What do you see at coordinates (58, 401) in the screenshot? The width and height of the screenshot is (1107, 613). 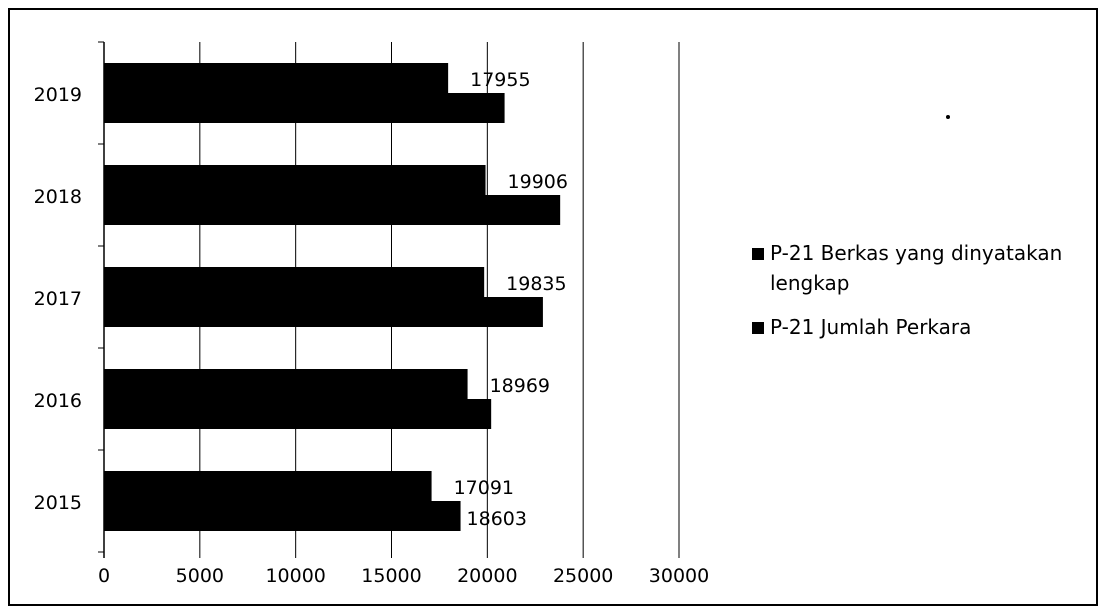 I see `y-tick-label-2016: 2016` at bounding box center [58, 401].